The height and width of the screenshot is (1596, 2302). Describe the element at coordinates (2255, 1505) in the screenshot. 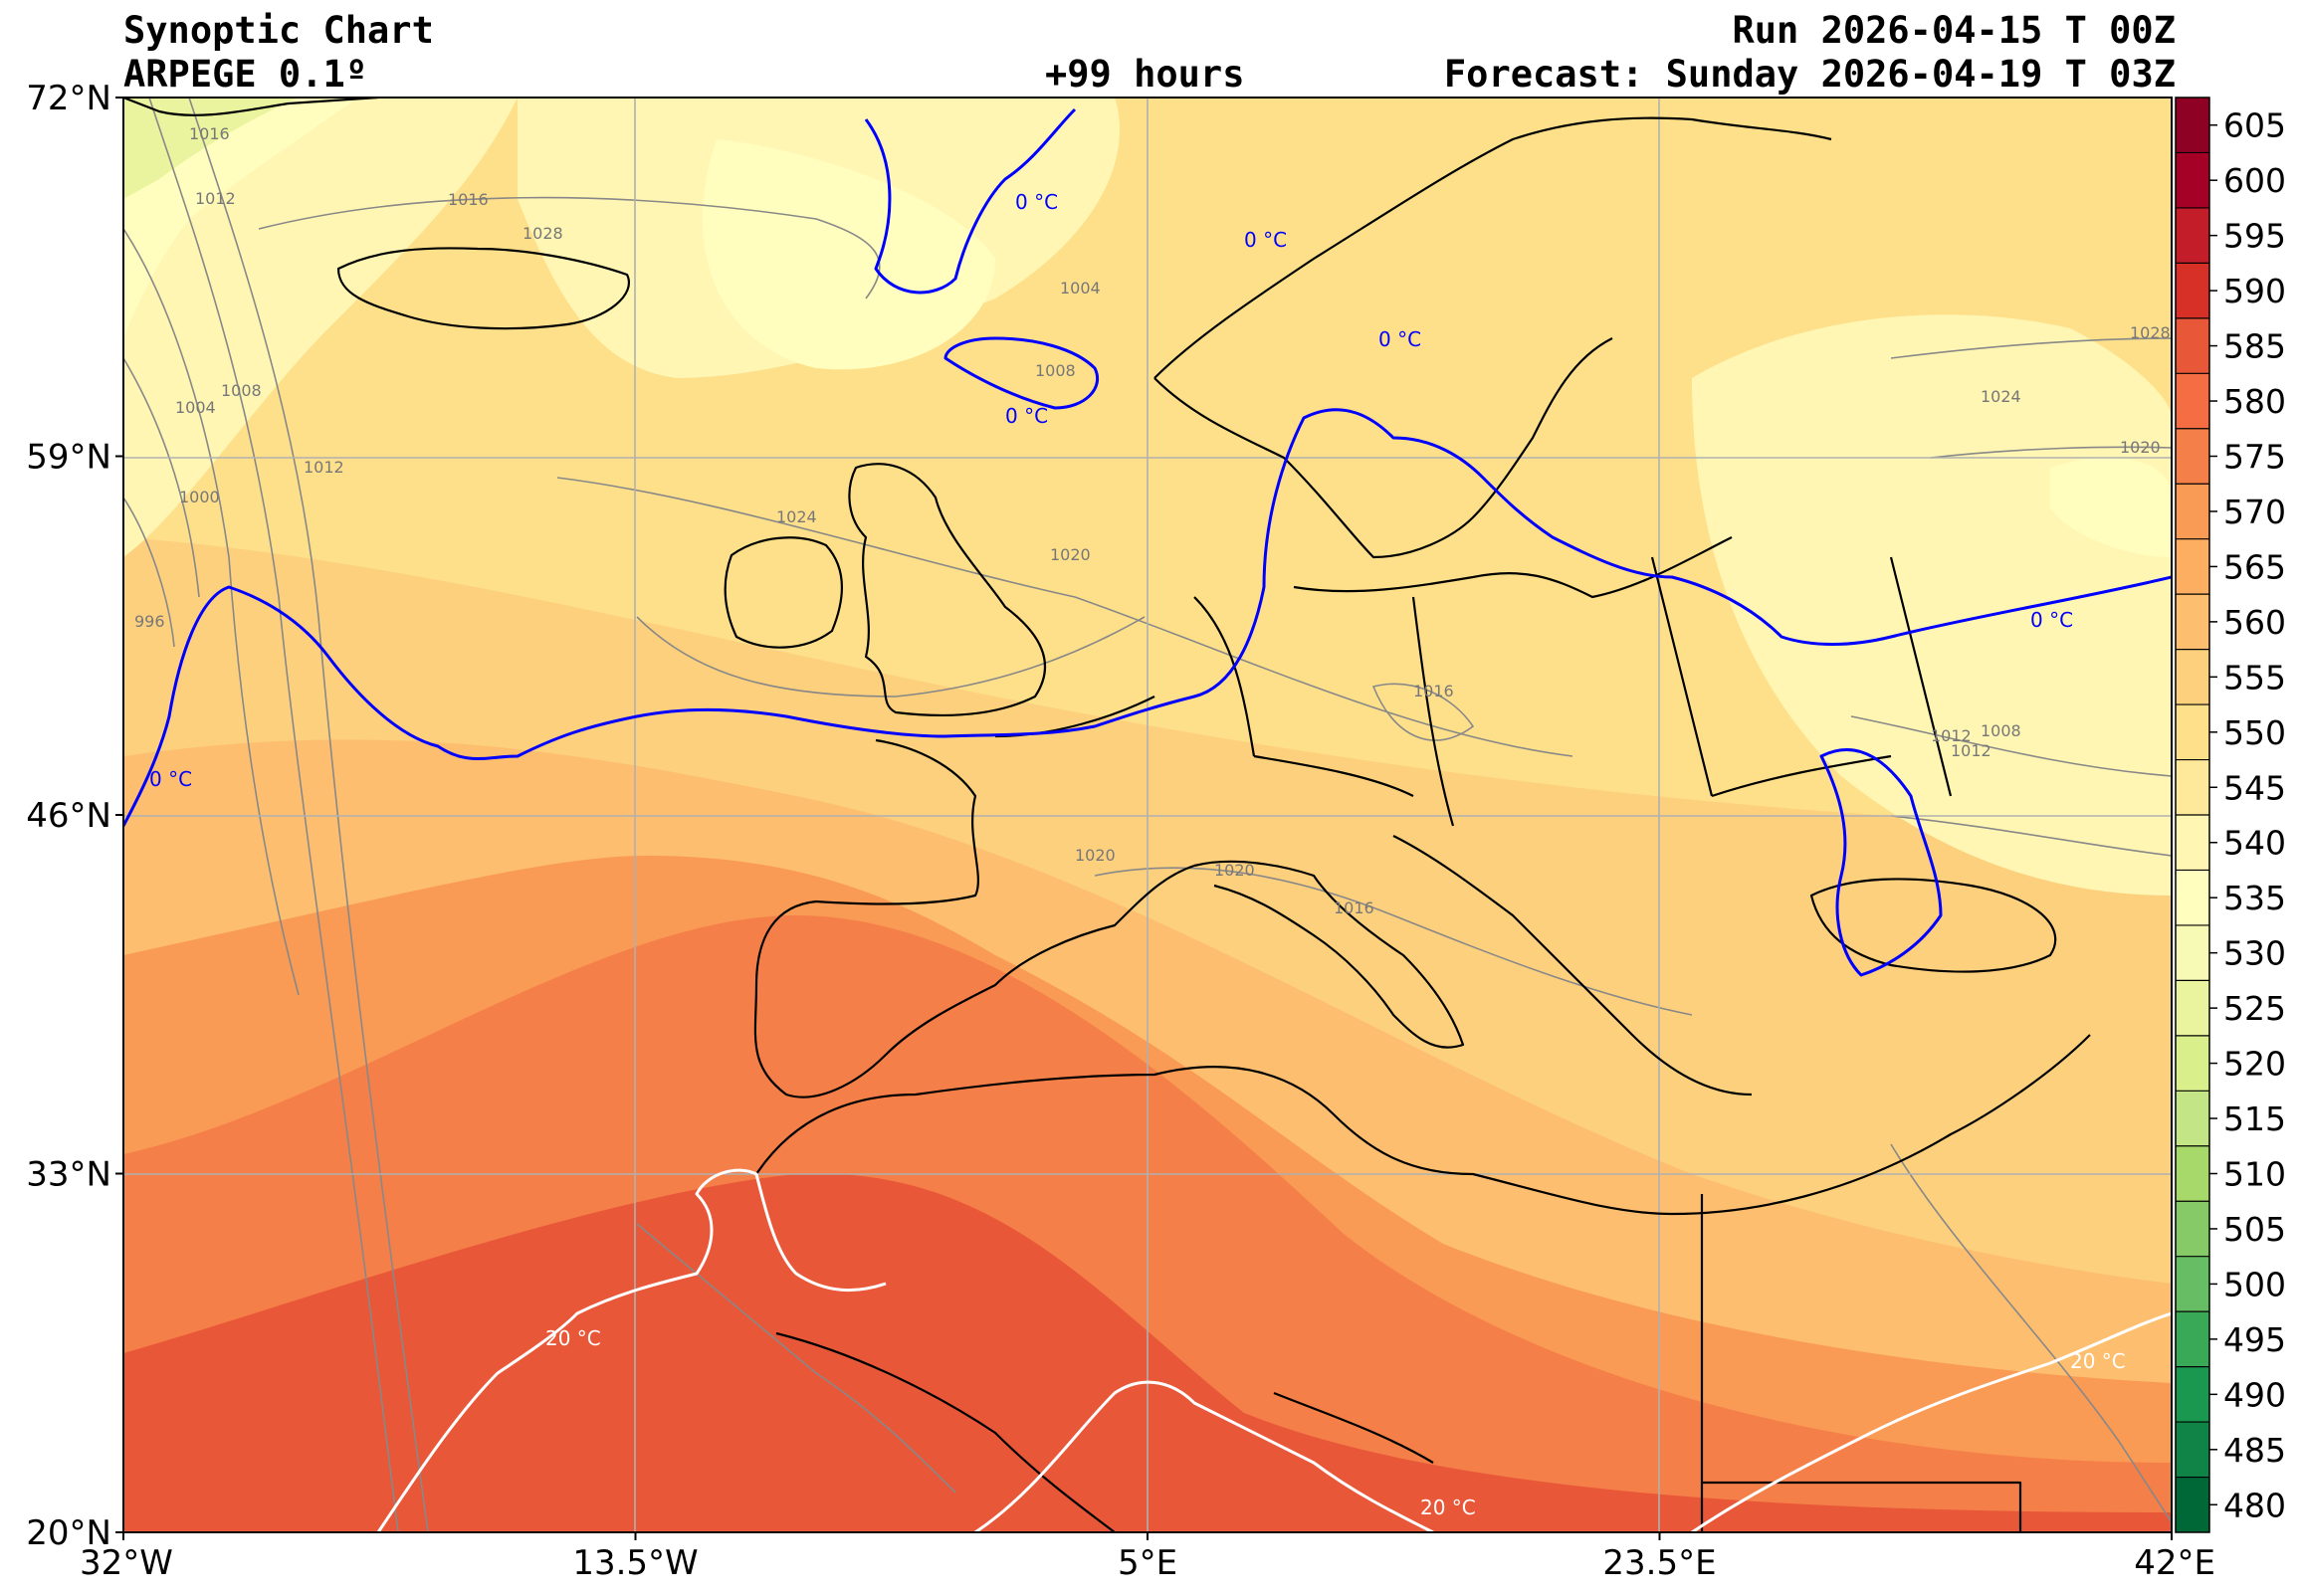

I see `colorbar-tick-label: 480` at that location.